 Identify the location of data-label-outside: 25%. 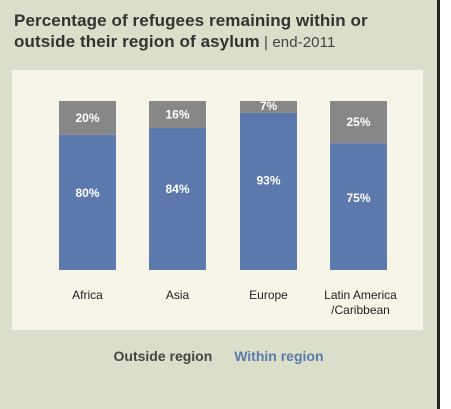
(358, 122).